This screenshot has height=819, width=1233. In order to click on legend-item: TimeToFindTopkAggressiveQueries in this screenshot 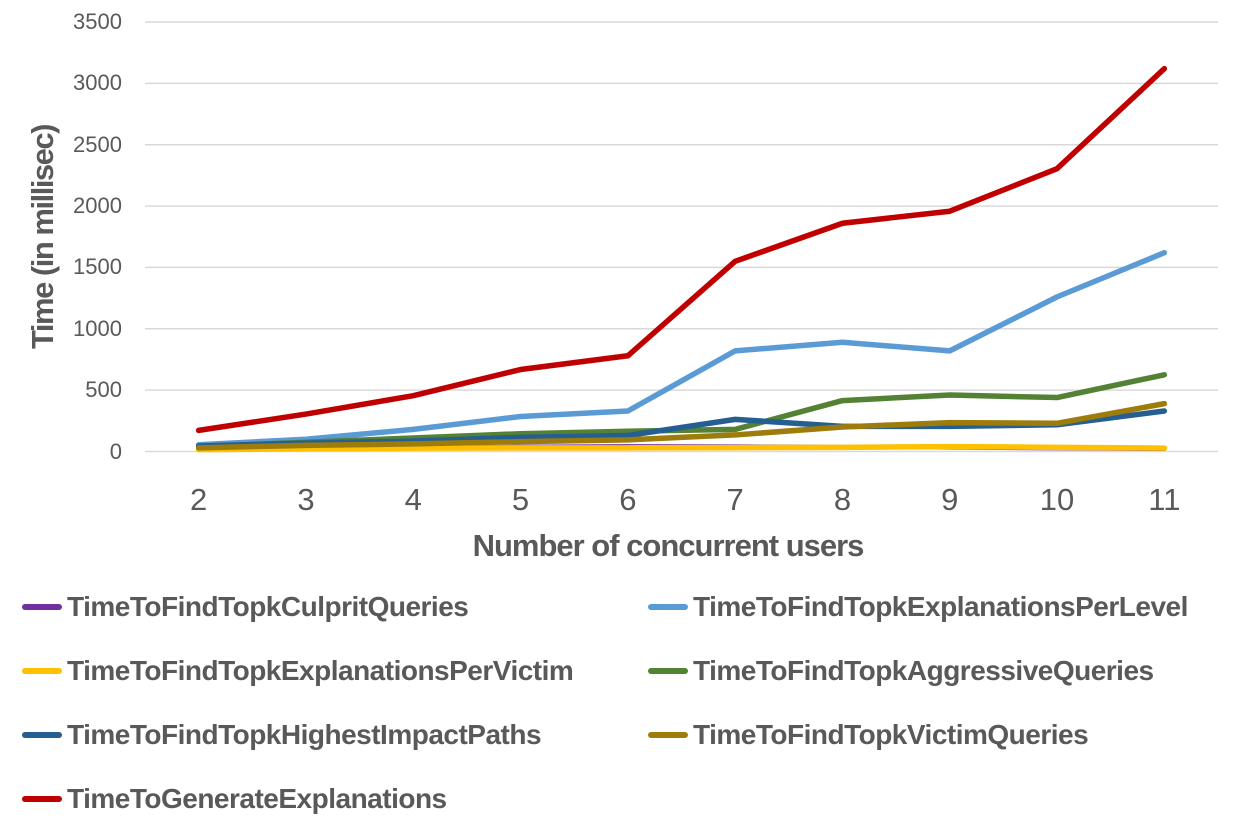, I will do `click(901, 671)`.